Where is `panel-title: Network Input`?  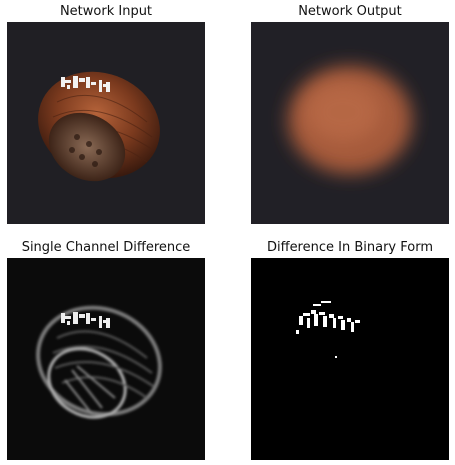
panel-title: Network Input is located at coordinates (106, 11).